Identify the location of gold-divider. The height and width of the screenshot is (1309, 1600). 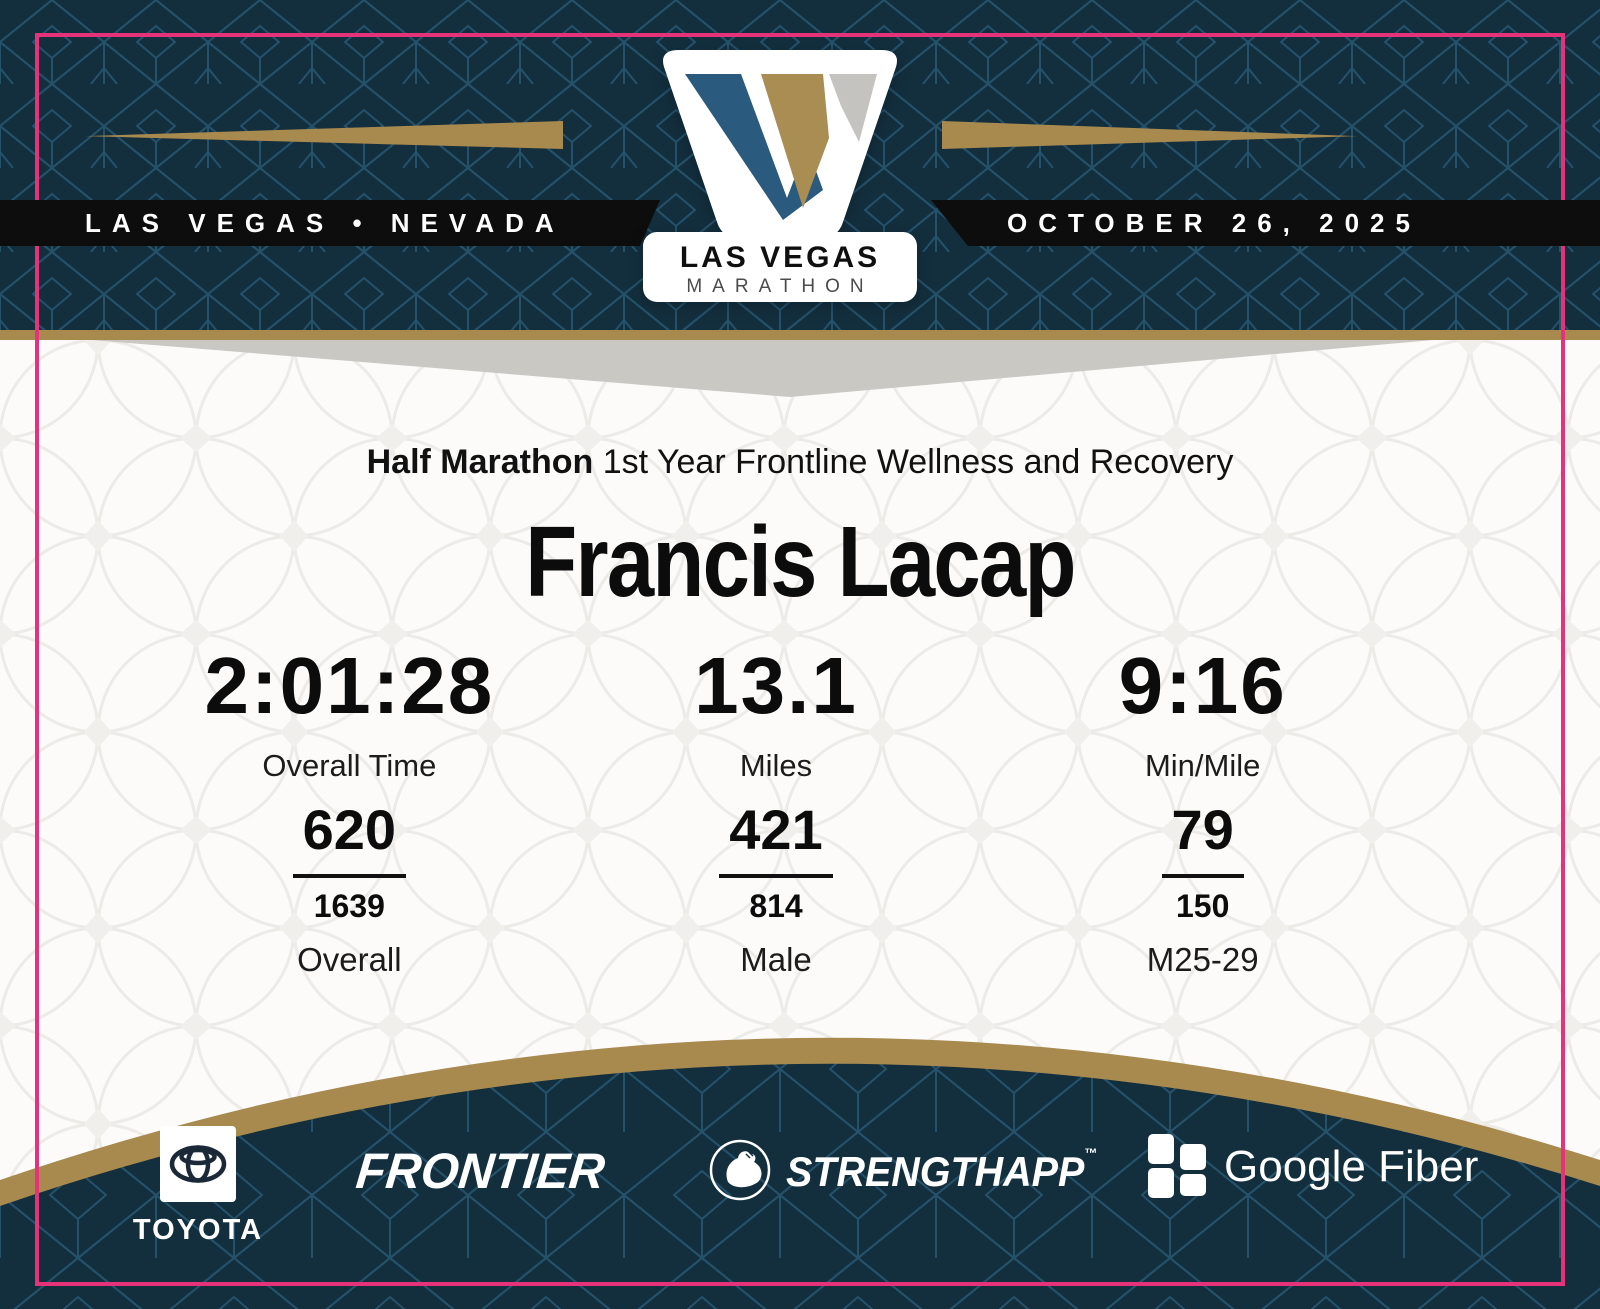
(800, 335).